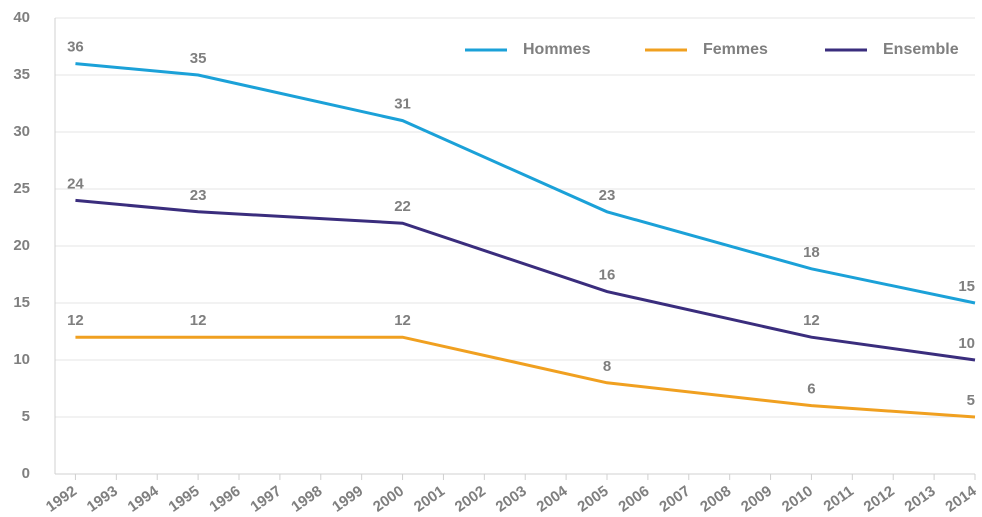 This screenshot has height=517, width=982. Describe the element at coordinates (26, 473) in the screenshot. I see `y-tick-label: 0` at that location.